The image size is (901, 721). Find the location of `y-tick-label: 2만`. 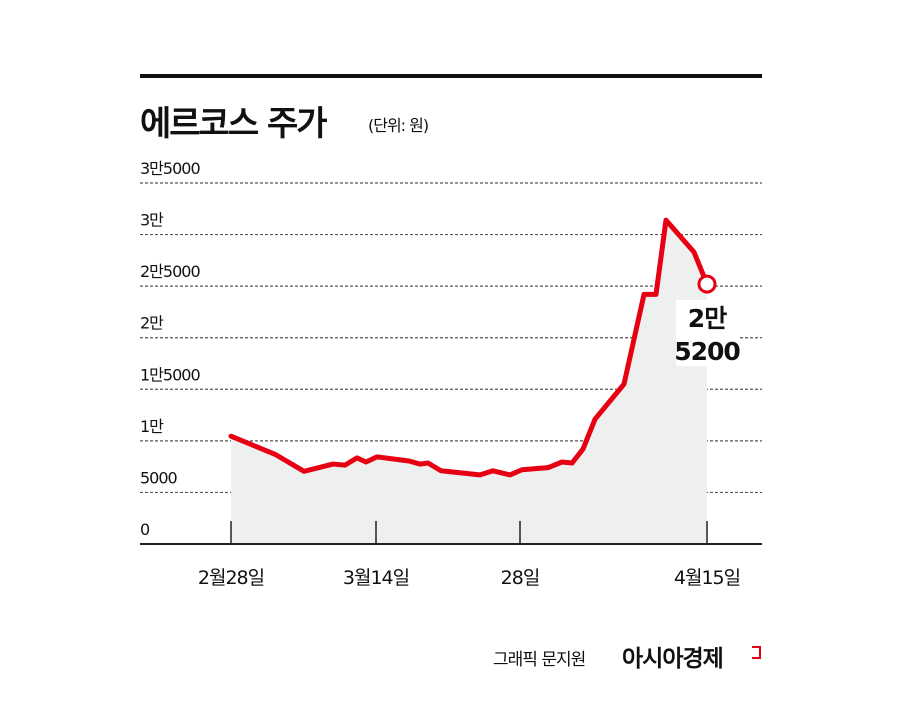

y-tick-label: 2만 is located at coordinates (152, 323).